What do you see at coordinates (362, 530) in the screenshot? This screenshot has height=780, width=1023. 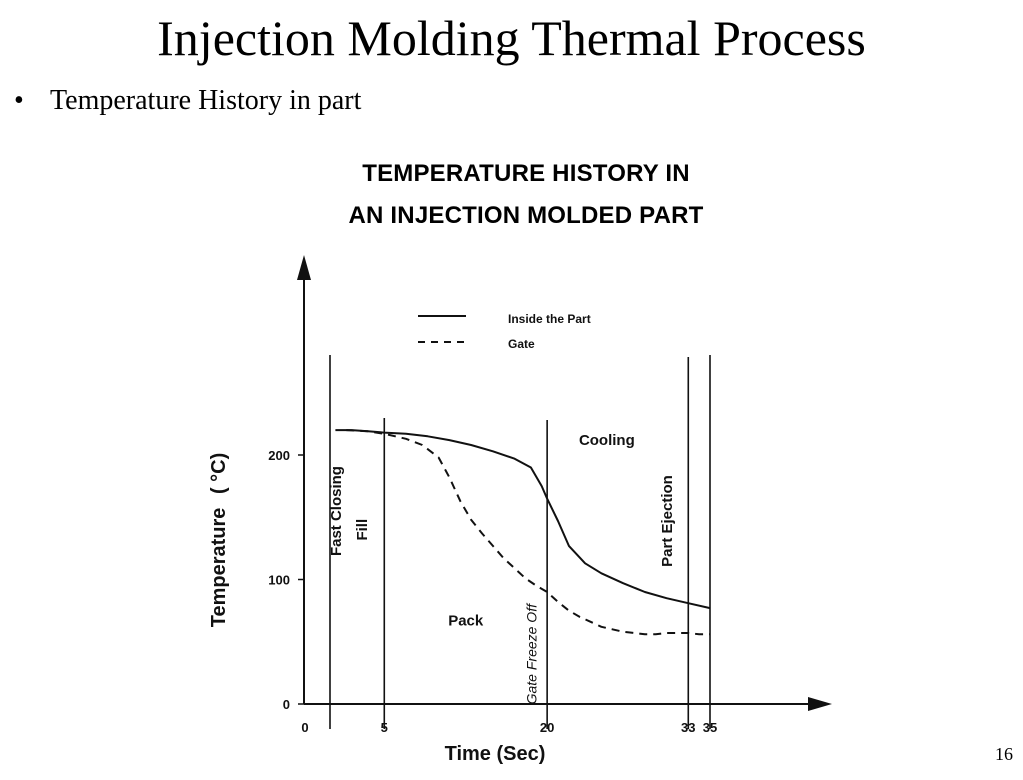 I see `annotation-fill: Fill` at bounding box center [362, 530].